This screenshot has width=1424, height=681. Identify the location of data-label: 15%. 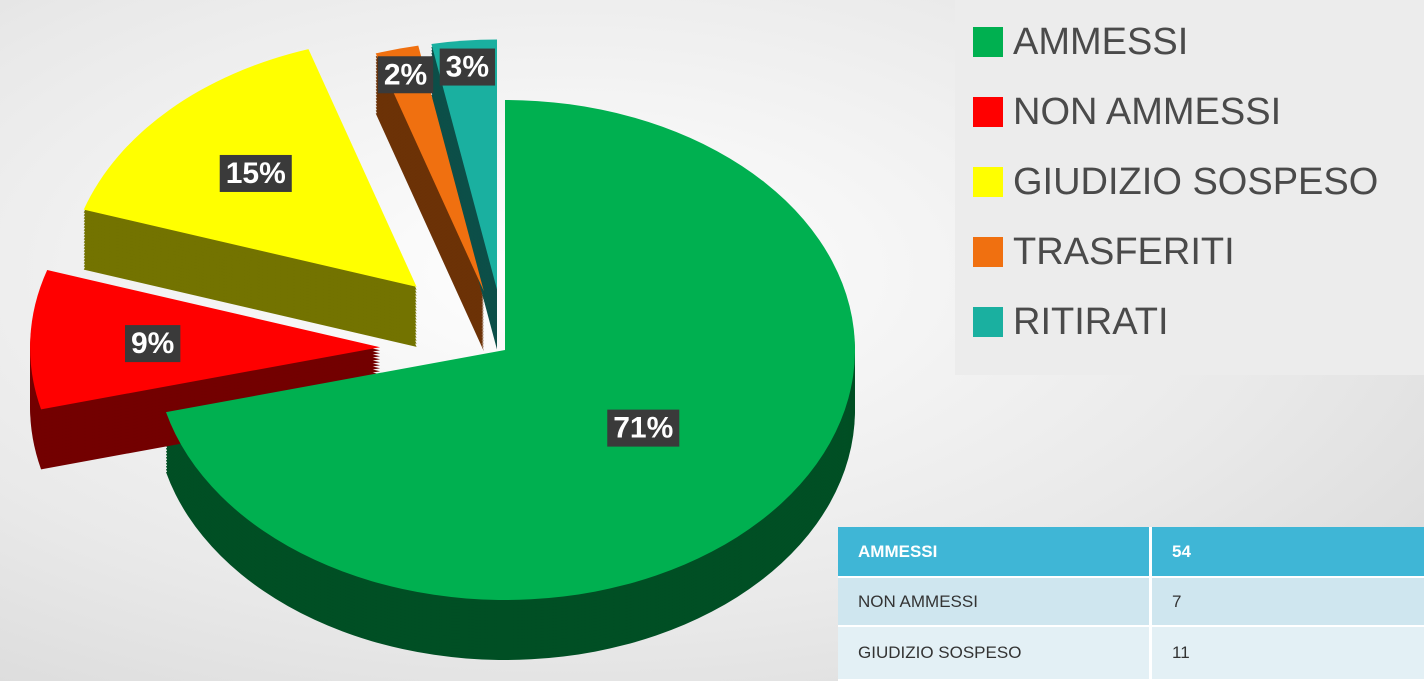
(256, 173).